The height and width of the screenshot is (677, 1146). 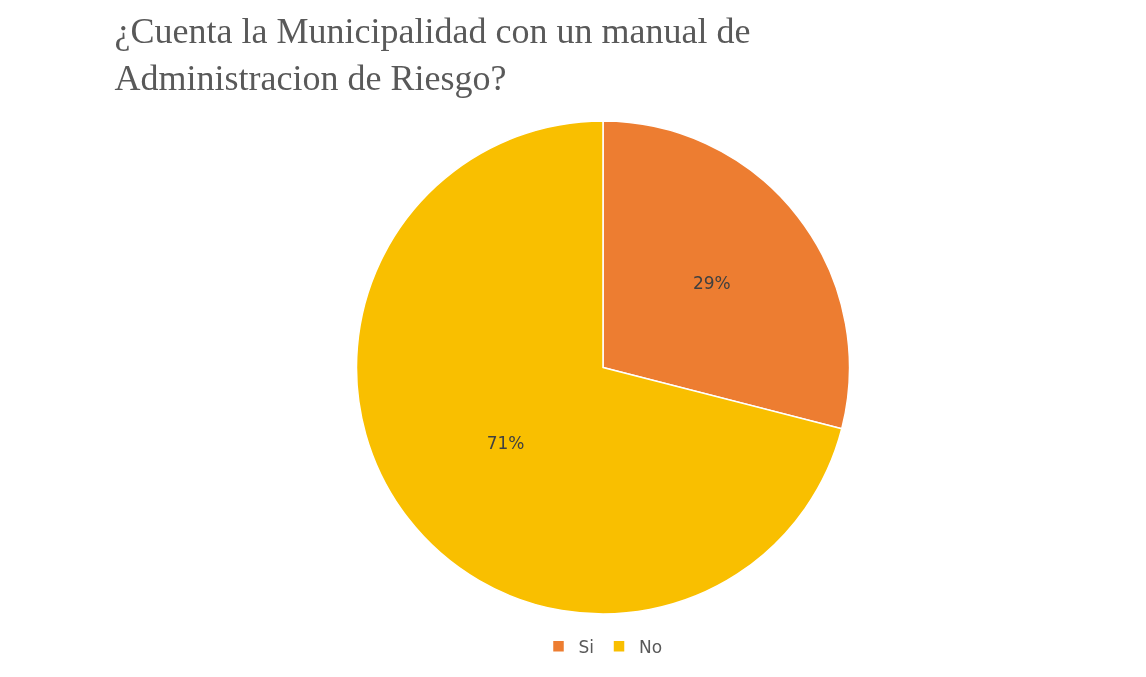 I want to click on legend-label: Si, so click(x=586, y=646).